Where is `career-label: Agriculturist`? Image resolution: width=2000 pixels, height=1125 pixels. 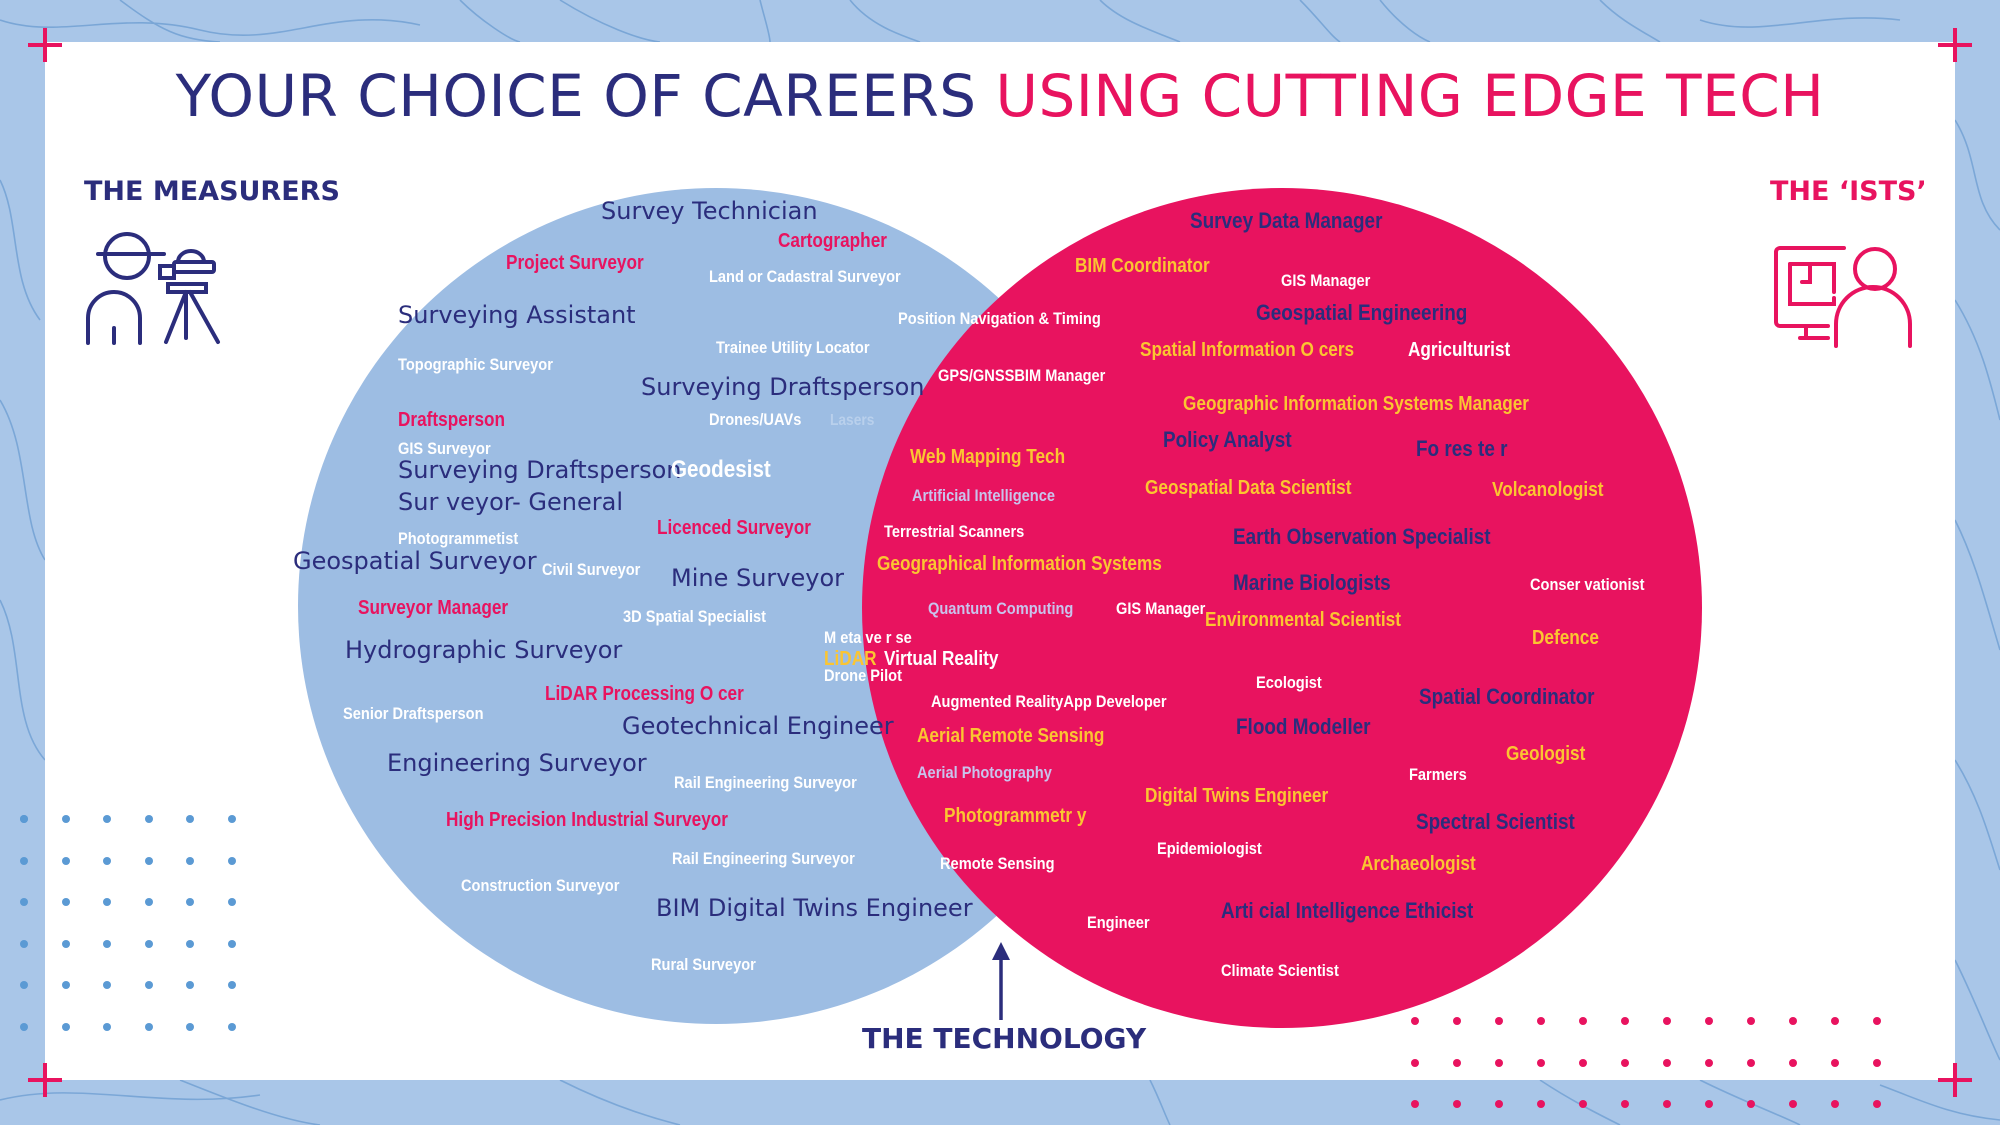
career-label: Agriculturist is located at coordinates (1459, 350).